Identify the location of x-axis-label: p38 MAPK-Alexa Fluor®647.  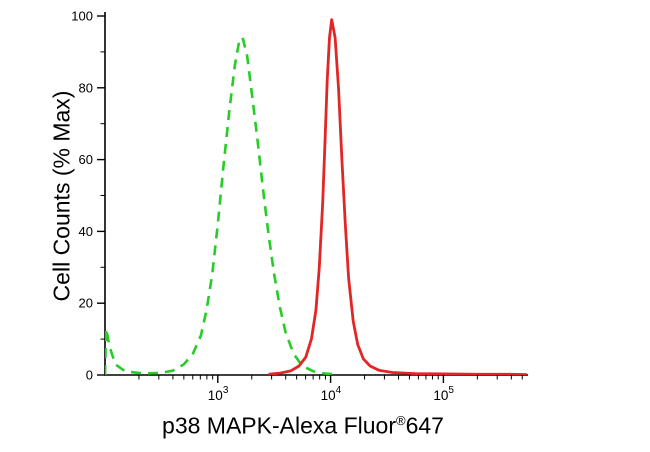
(303, 426).